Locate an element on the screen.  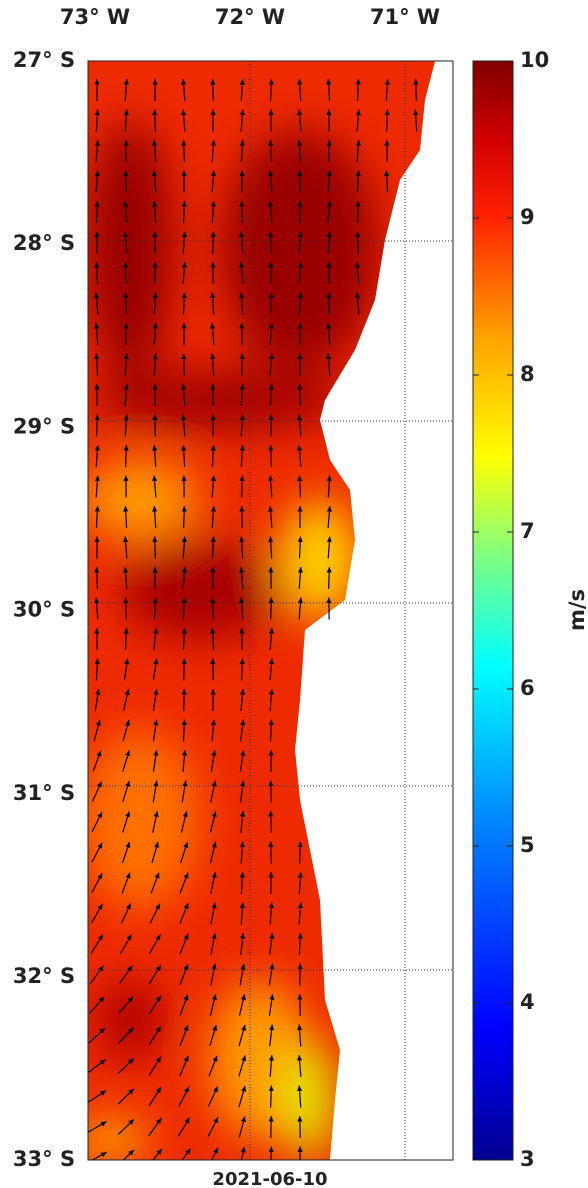
lat-label: 31° S is located at coordinates (44, 793).